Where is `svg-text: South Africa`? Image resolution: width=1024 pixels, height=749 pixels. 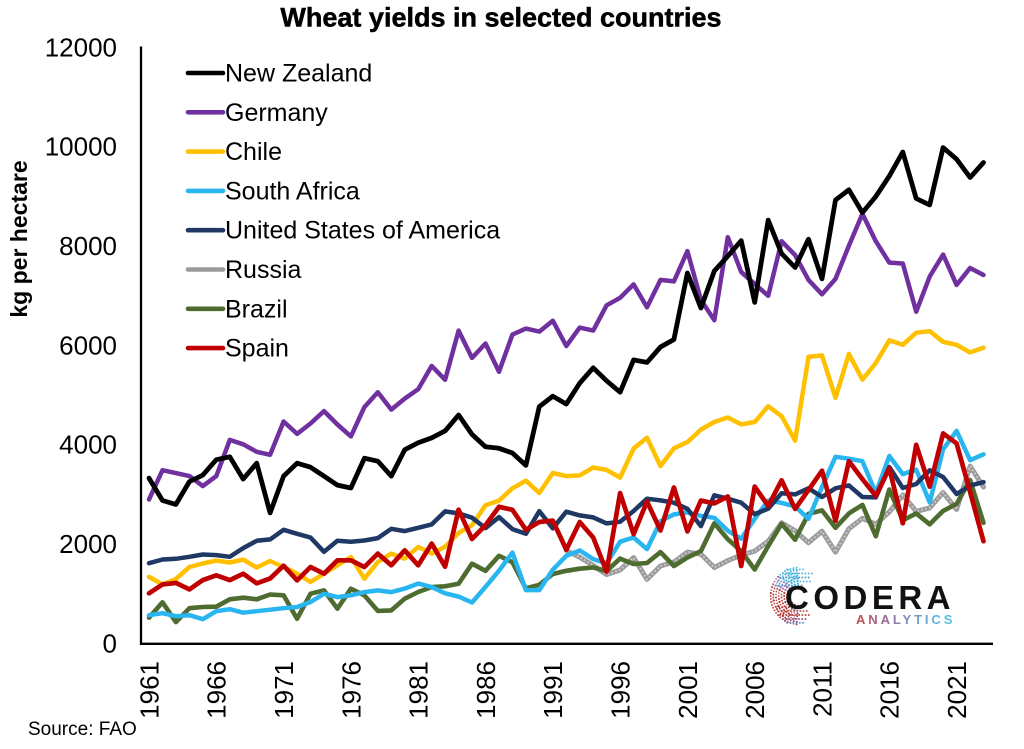
svg-text: South Africa is located at coordinates (292, 191).